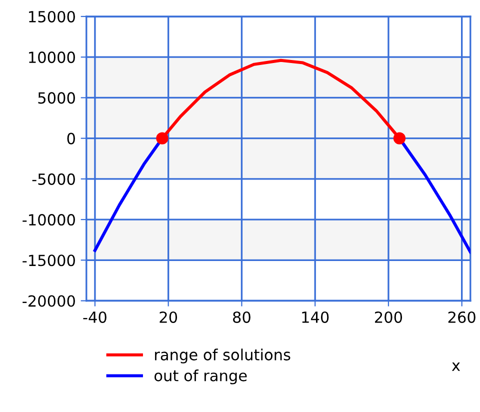  What do you see at coordinates (456, 366) in the screenshot?
I see `x-axis-title: x` at bounding box center [456, 366].